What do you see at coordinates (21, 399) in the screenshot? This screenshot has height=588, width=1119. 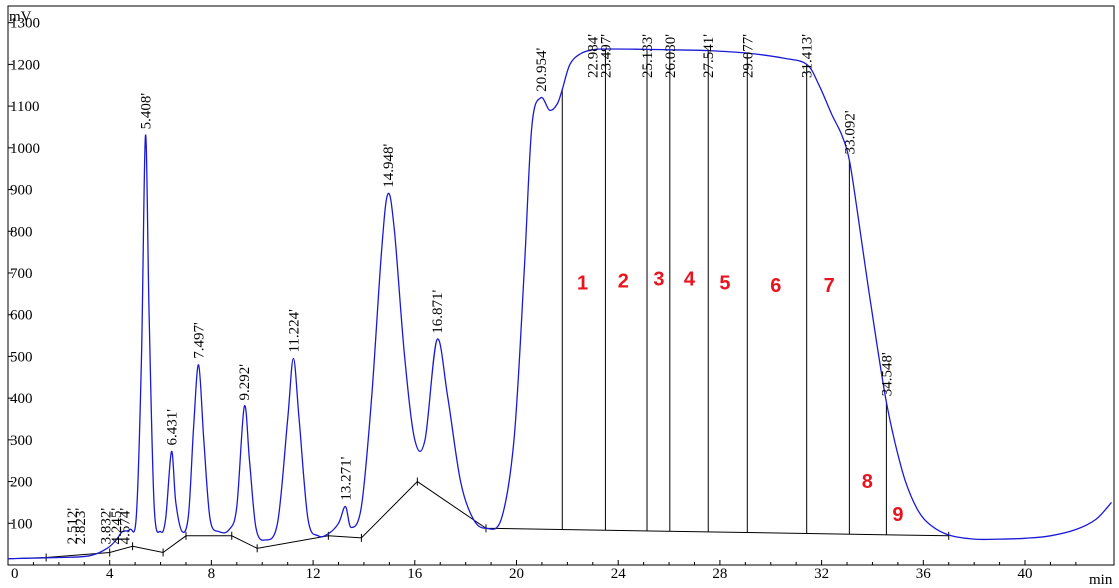 I see `y-tick-label: 400` at bounding box center [21, 399].